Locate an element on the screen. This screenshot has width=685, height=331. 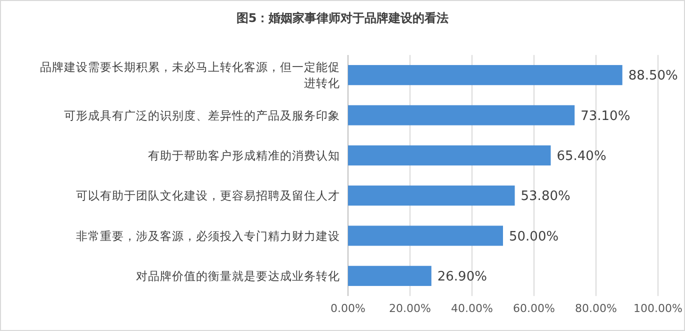
data-label: 65.40% is located at coordinates (581, 156).